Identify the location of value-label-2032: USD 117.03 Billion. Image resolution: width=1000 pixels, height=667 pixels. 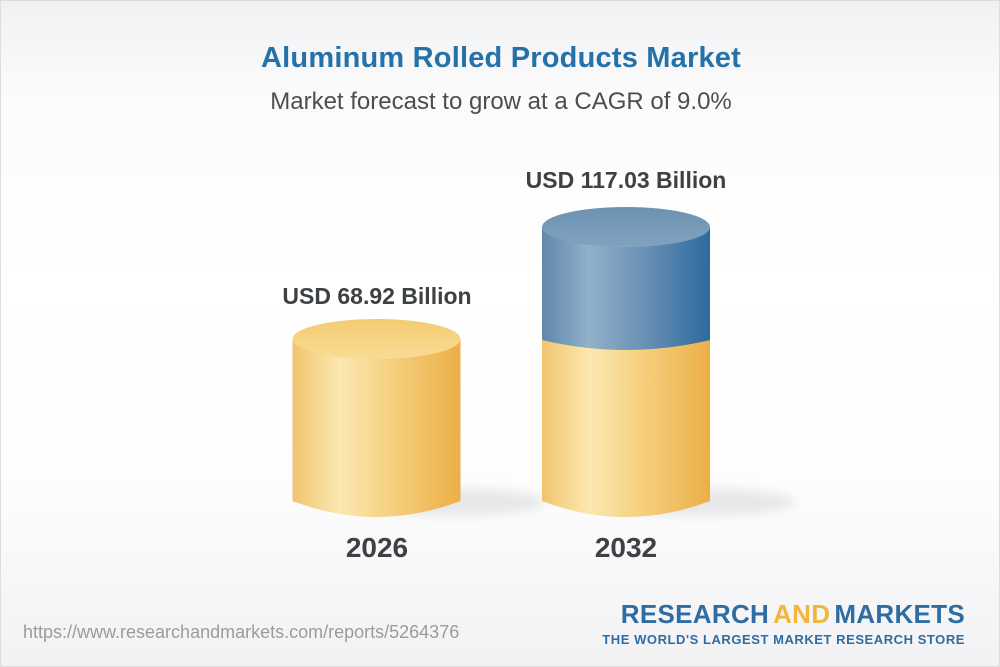
(626, 180).